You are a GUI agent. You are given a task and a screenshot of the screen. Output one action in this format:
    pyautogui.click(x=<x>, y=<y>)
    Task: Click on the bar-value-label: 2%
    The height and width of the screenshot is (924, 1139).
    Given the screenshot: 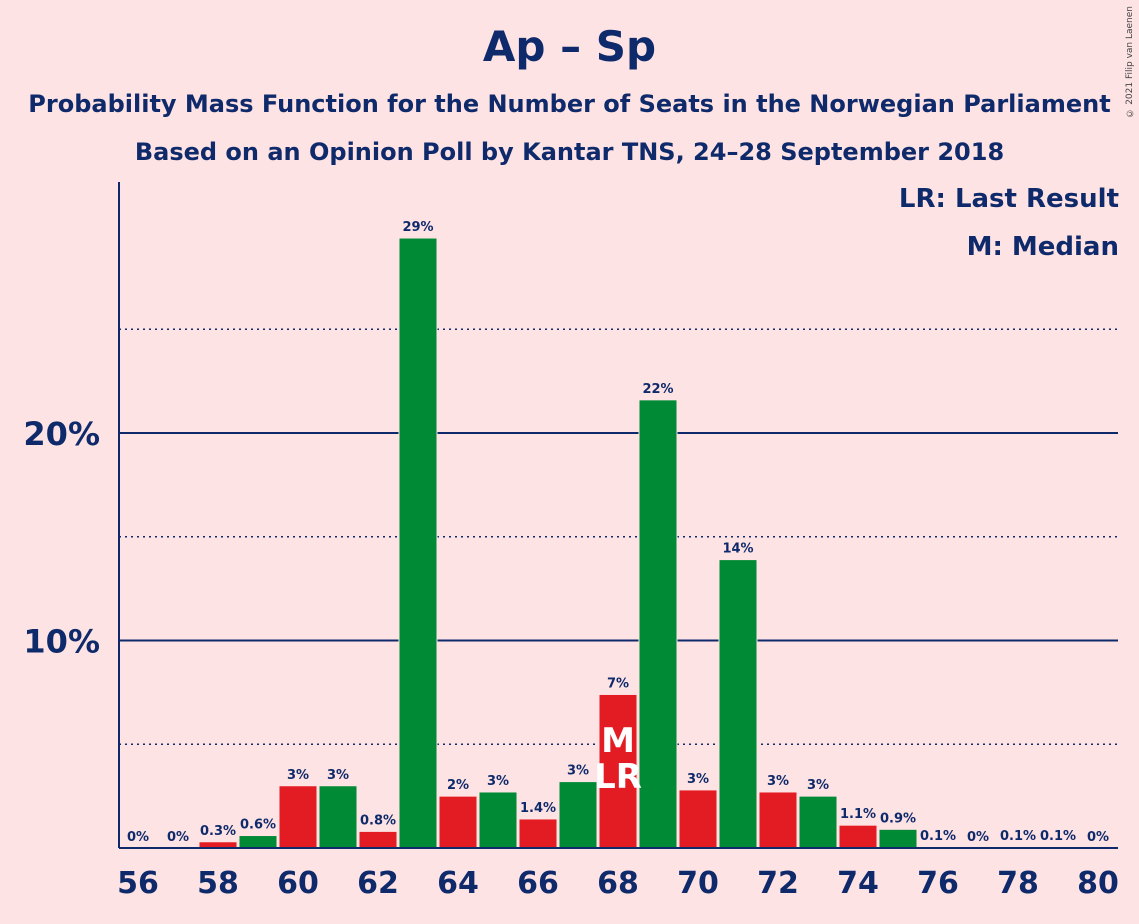 What is the action you would take?
    pyautogui.click(x=458, y=785)
    